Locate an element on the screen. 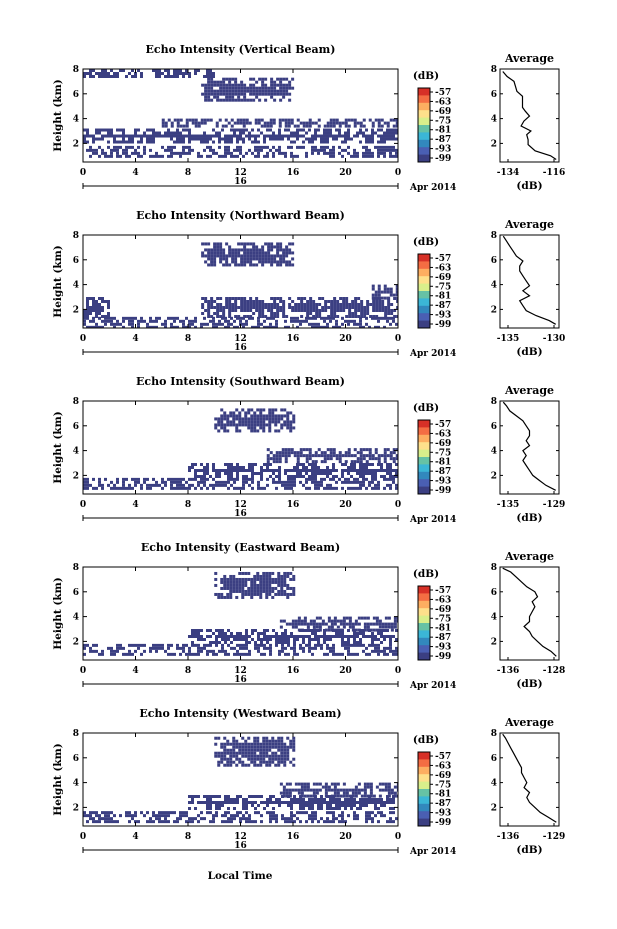 This screenshot has height=929, width=617. y-tick-label: 6 is located at coordinates (76, 427).